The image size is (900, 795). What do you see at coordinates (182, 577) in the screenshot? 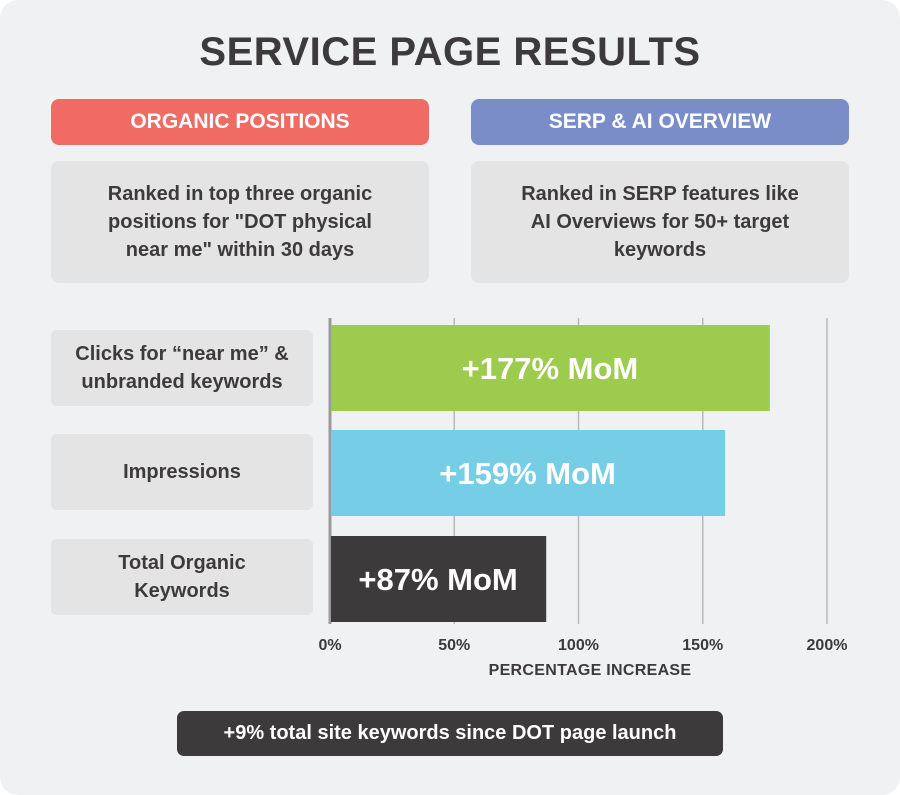
I see `category-label-total-organic-keywords: Total Organic Keywords` at bounding box center [182, 577].